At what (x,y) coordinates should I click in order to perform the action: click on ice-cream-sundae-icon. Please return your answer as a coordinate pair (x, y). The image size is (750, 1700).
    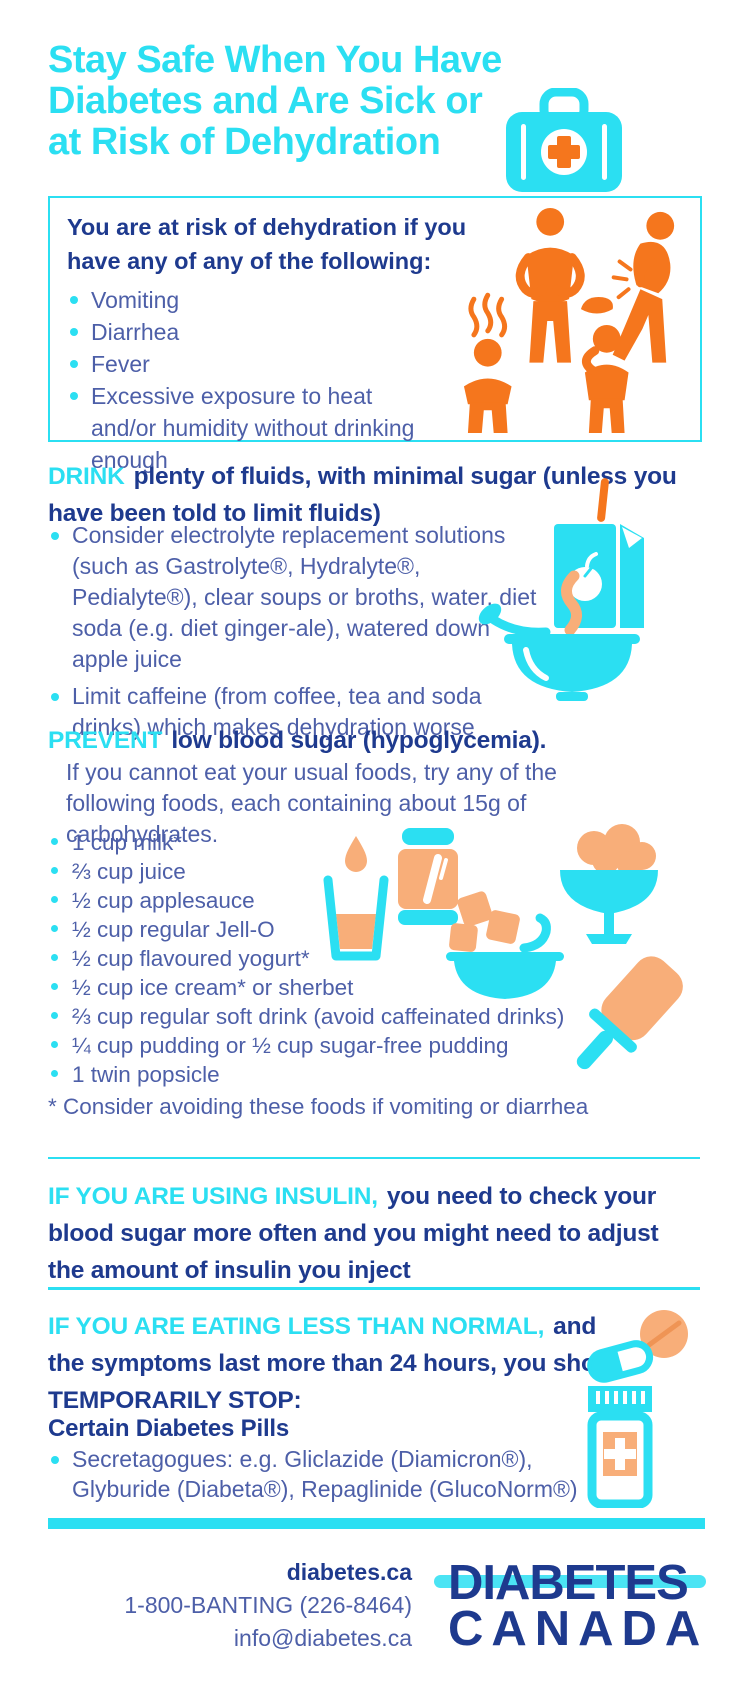
    Looking at the image, I should click on (609, 884).